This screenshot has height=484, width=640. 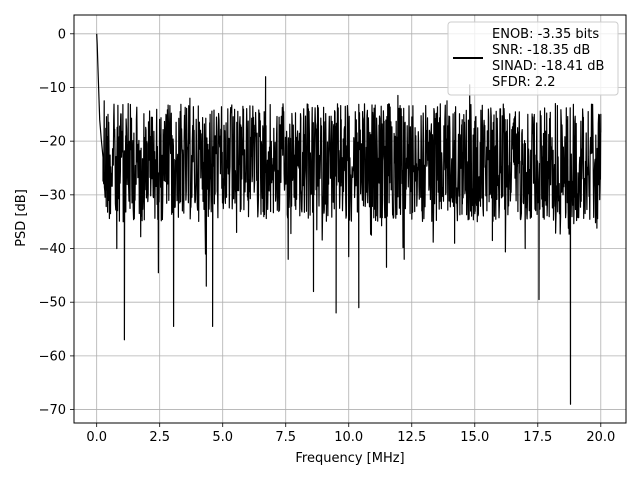 I want to click on x-tick-label: 20.0, so click(x=600, y=437).